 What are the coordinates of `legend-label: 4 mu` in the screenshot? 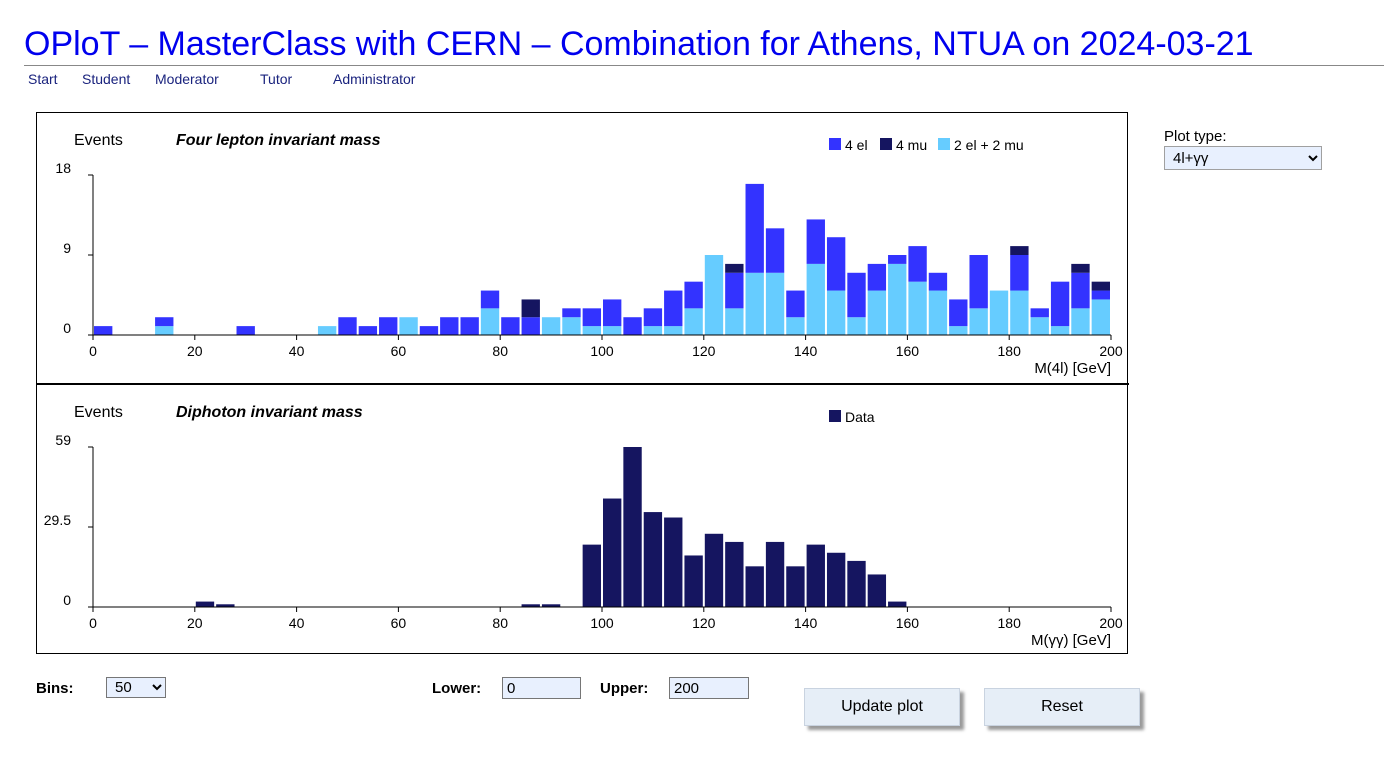 It's located at (911, 145).